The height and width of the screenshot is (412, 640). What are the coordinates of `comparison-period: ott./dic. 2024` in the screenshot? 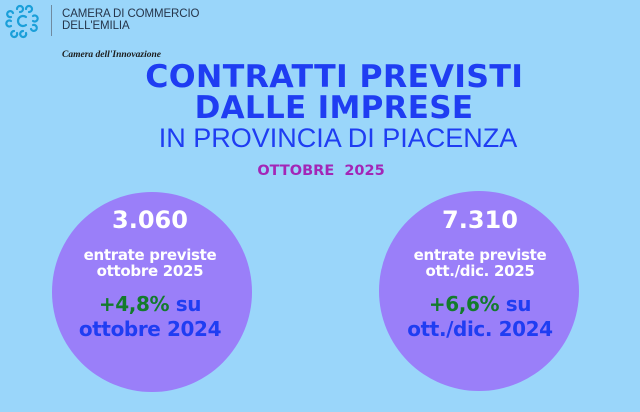 It's located at (480, 329).